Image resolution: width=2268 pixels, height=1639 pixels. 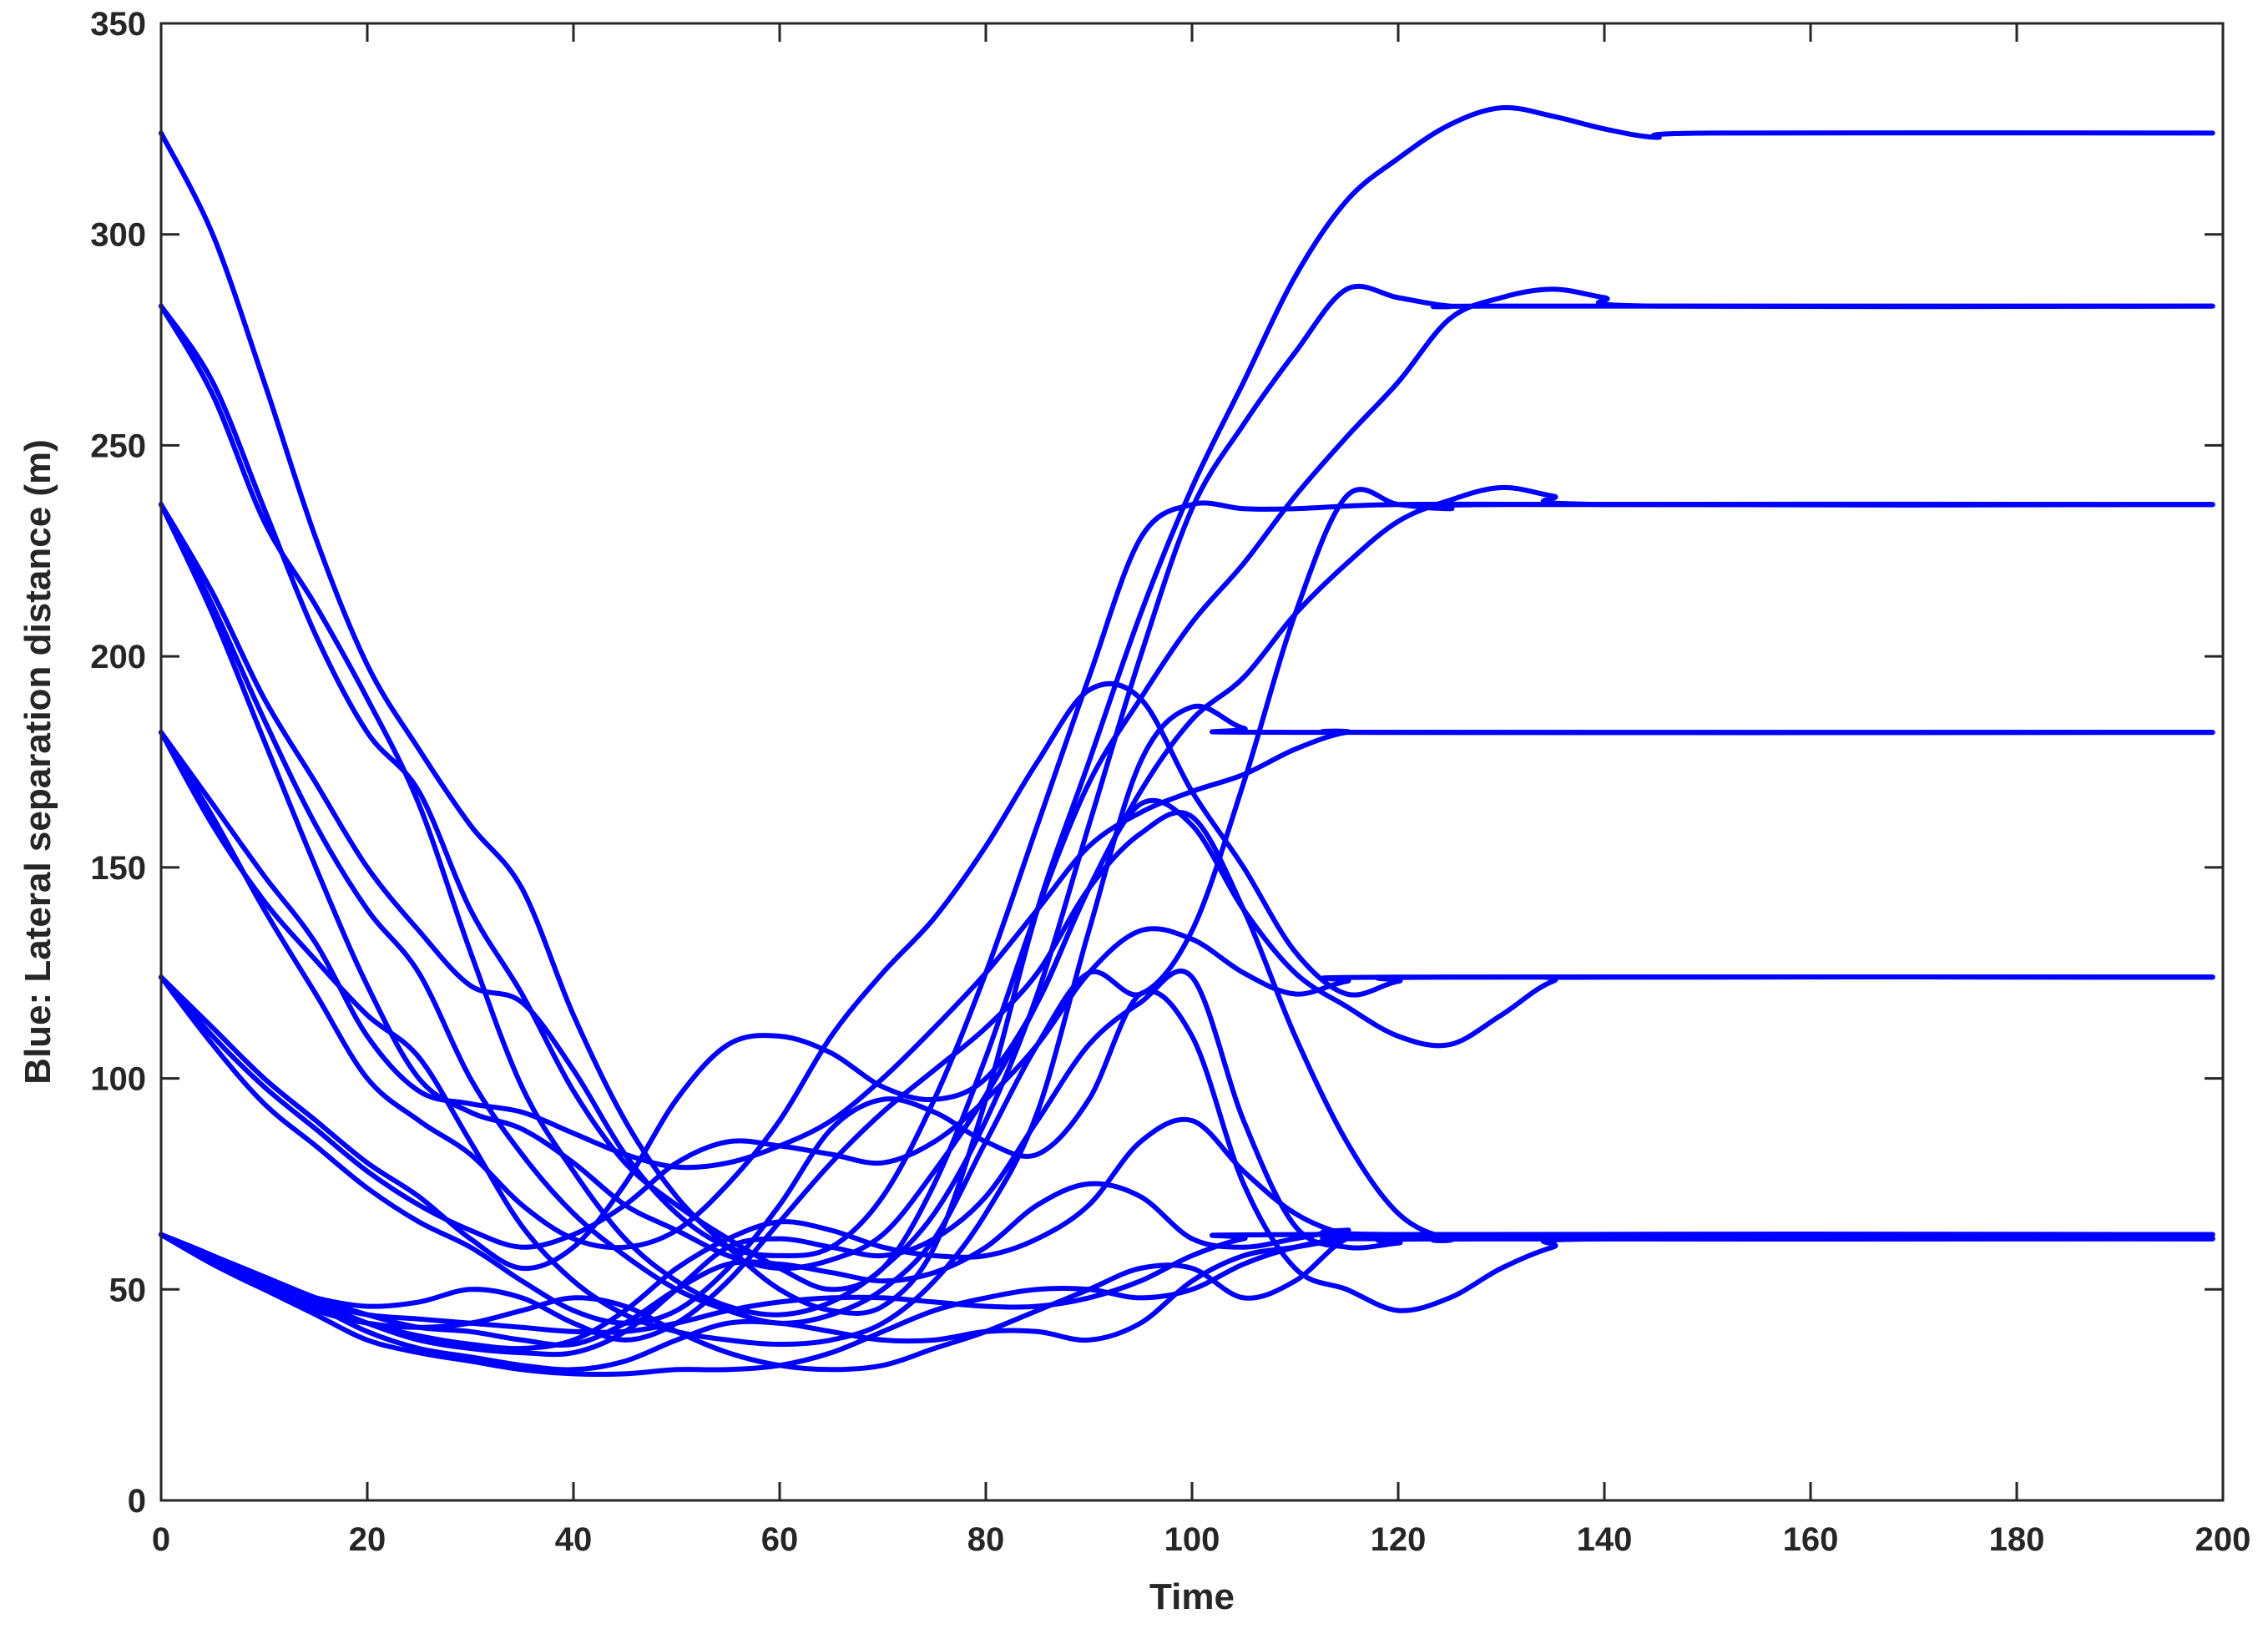 What do you see at coordinates (128, 1290) in the screenshot?
I see `y-tick-label: 50` at bounding box center [128, 1290].